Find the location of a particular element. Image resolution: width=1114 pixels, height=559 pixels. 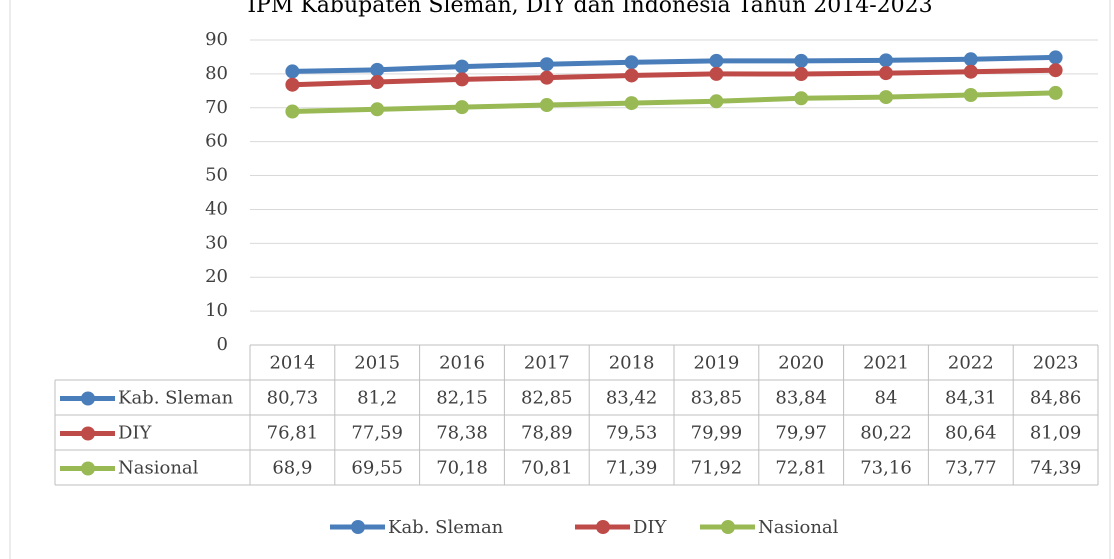

table-value: 80,73 is located at coordinates (293, 398).